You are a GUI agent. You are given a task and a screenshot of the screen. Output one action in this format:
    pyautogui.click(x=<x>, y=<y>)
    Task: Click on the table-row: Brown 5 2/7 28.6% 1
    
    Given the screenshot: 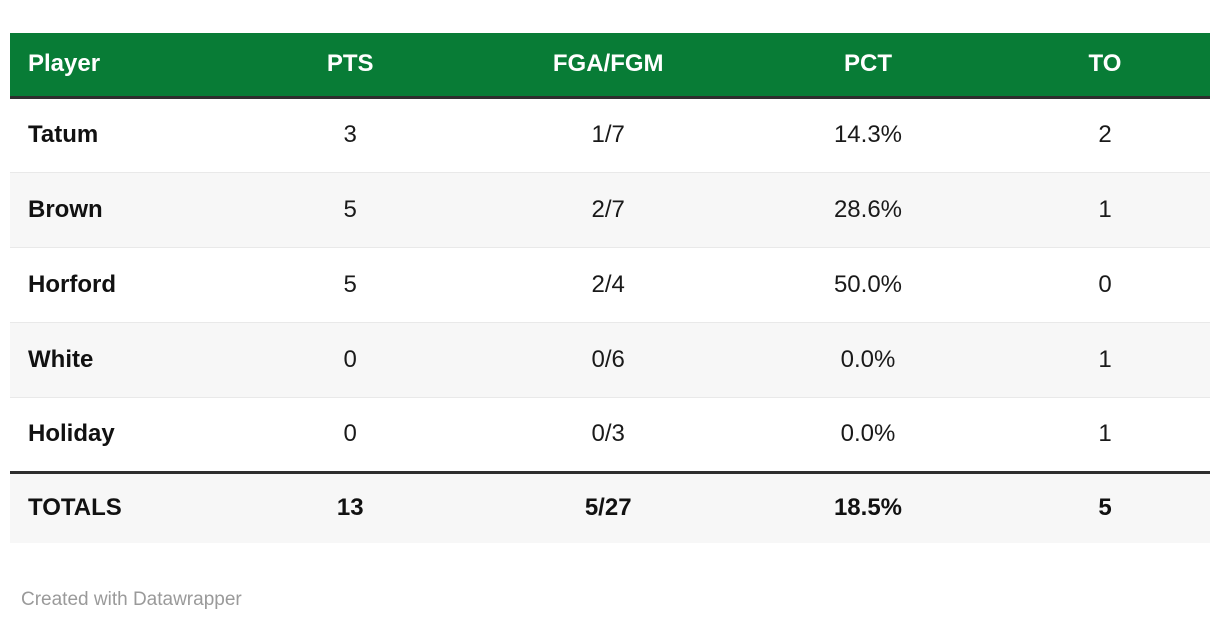 What is the action you would take?
    pyautogui.click(x=610, y=209)
    